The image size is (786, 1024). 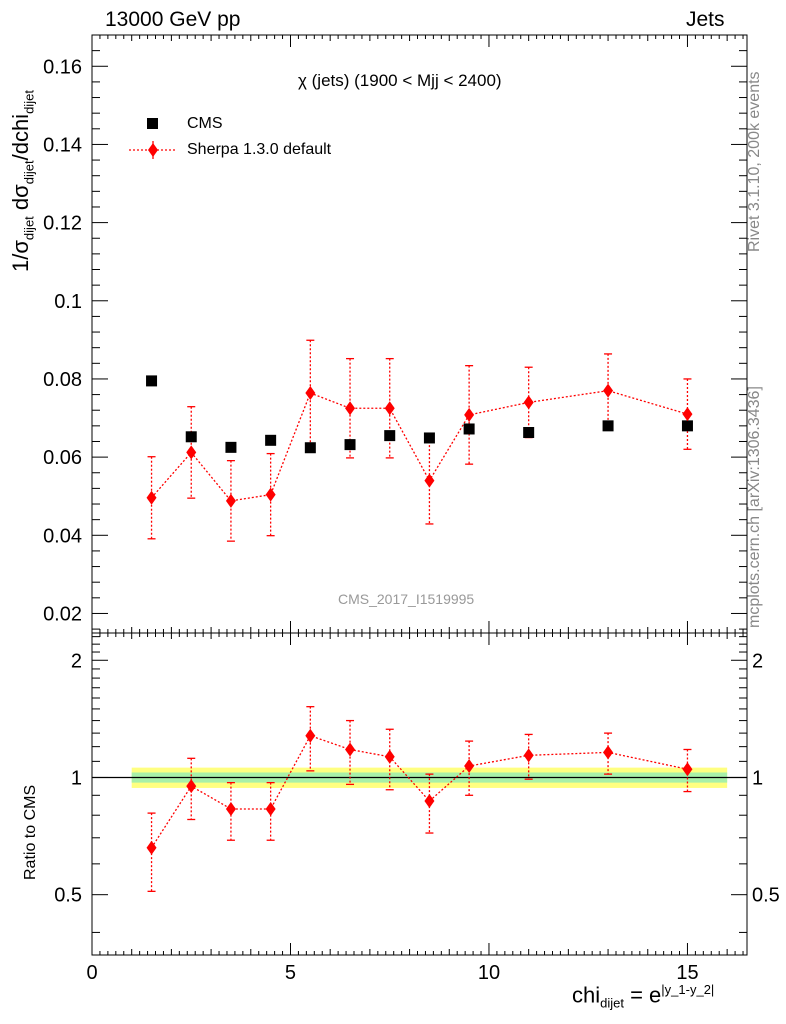 What do you see at coordinates (62, 458) in the screenshot?
I see `main-y-tick-label: 0.06` at bounding box center [62, 458].